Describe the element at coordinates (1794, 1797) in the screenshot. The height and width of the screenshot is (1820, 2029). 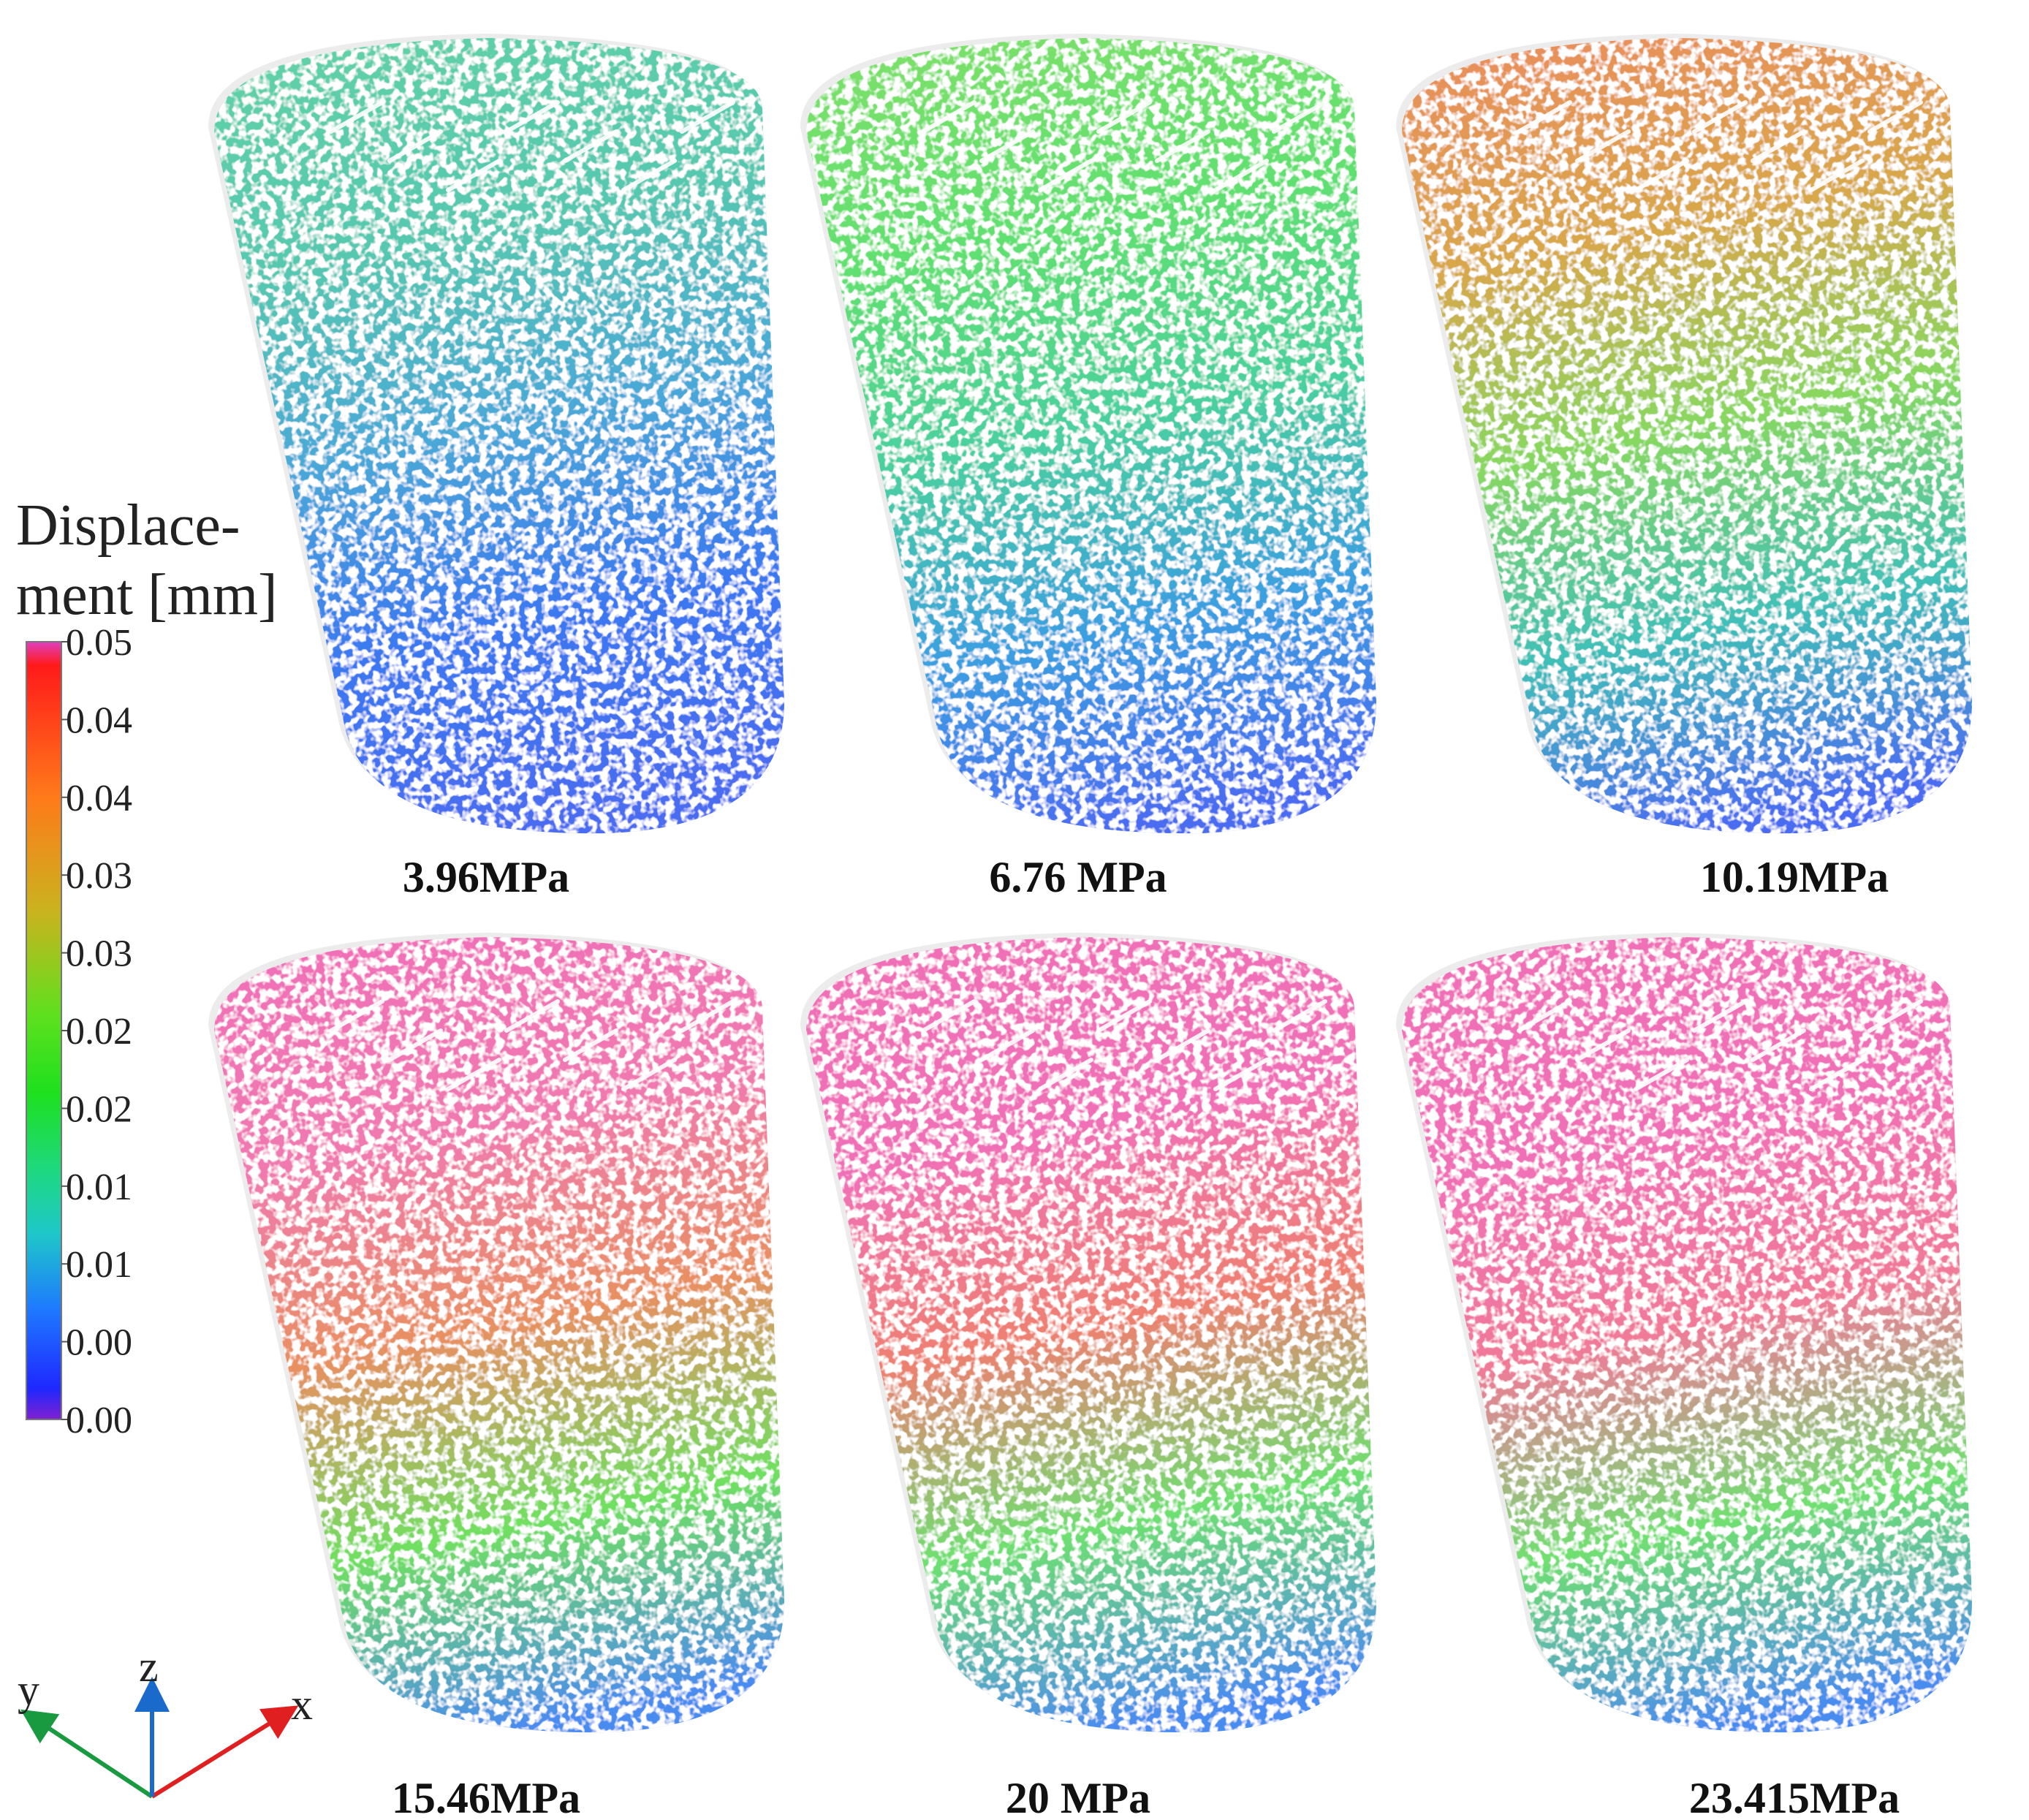
I see `panel-stress-label: 23.415MPa` at that location.